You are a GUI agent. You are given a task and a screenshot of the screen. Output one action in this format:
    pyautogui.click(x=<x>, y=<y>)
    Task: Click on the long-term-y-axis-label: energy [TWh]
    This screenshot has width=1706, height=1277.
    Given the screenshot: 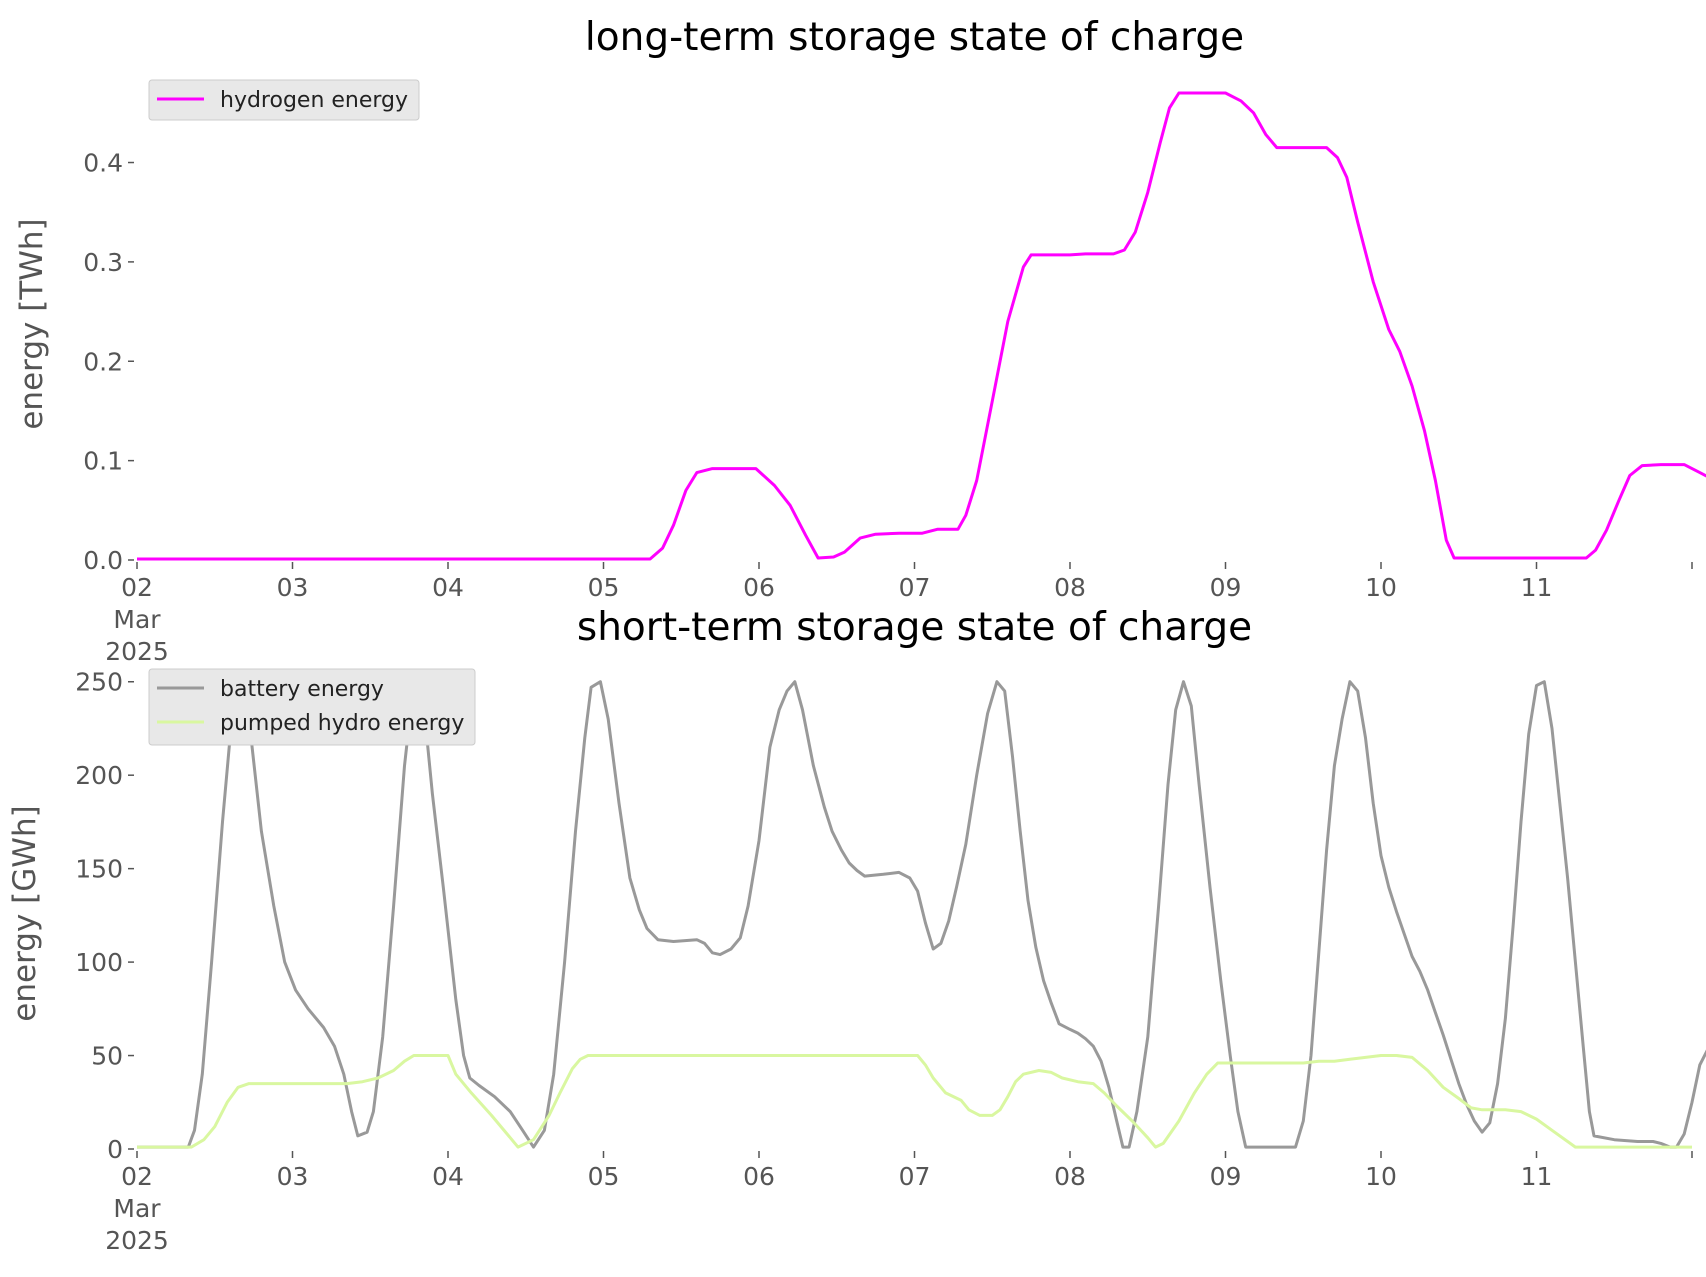 What is the action you would take?
    pyautogui.click(x=32, y=323)
    